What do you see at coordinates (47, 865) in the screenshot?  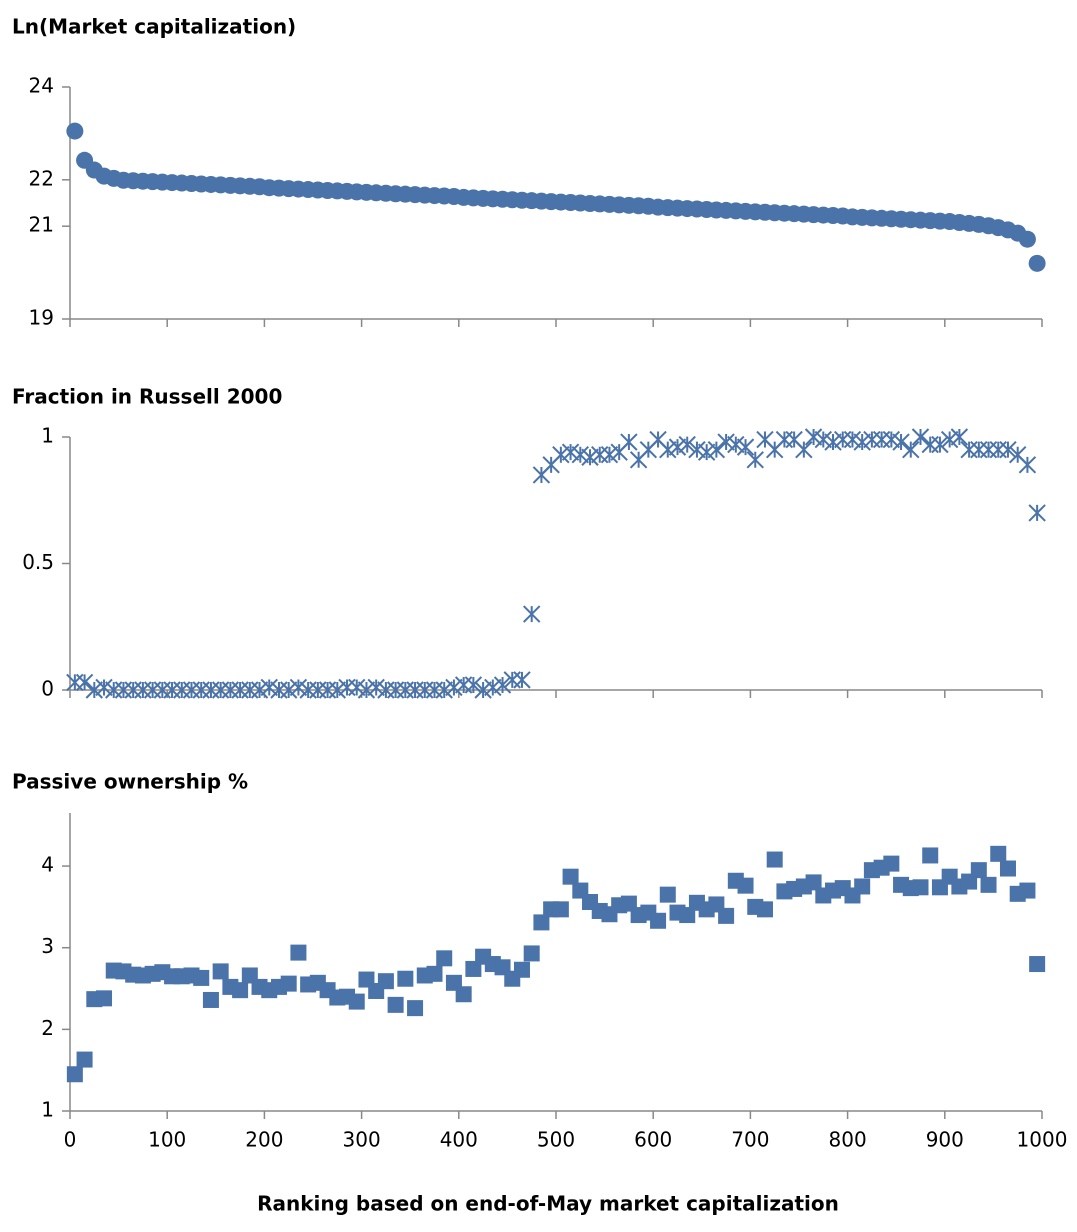 I see `y-tick-label: 4` at bounding box center [47, 865].